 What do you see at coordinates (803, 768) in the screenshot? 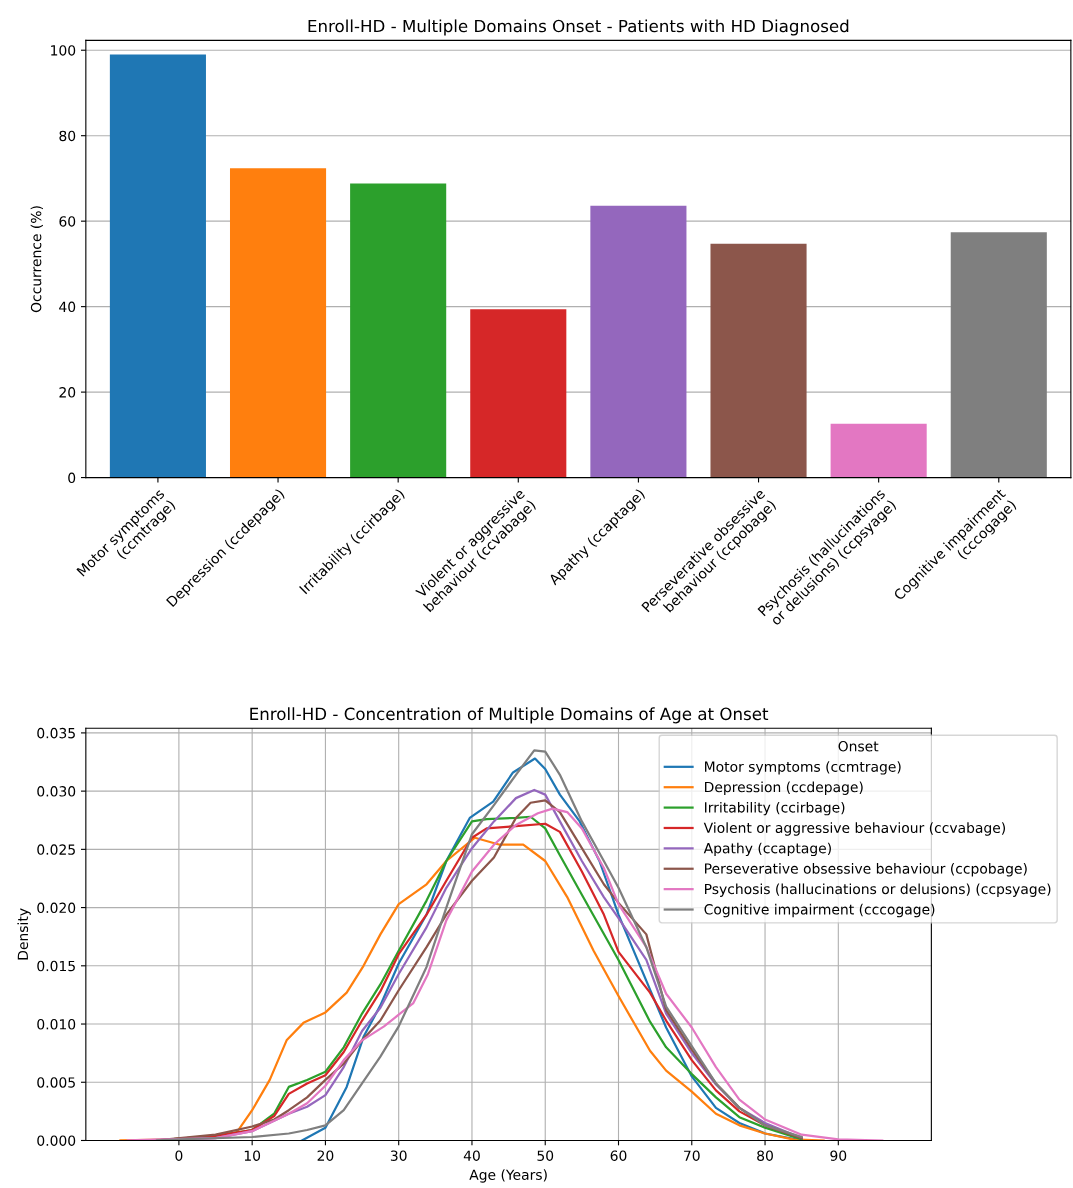
I see `legend-label: Motor symptoms (ccmtrage)` at bounding box center [803, 768].